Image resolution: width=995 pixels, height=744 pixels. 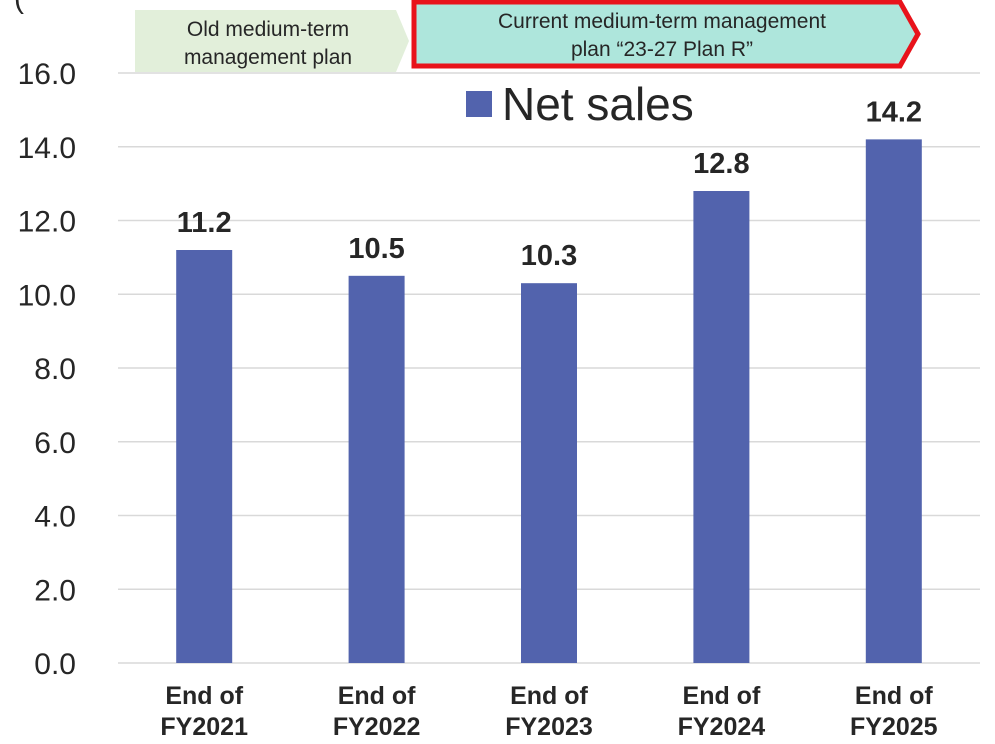 I want to click on data-label: 10.5, so click(x=376, y=249).